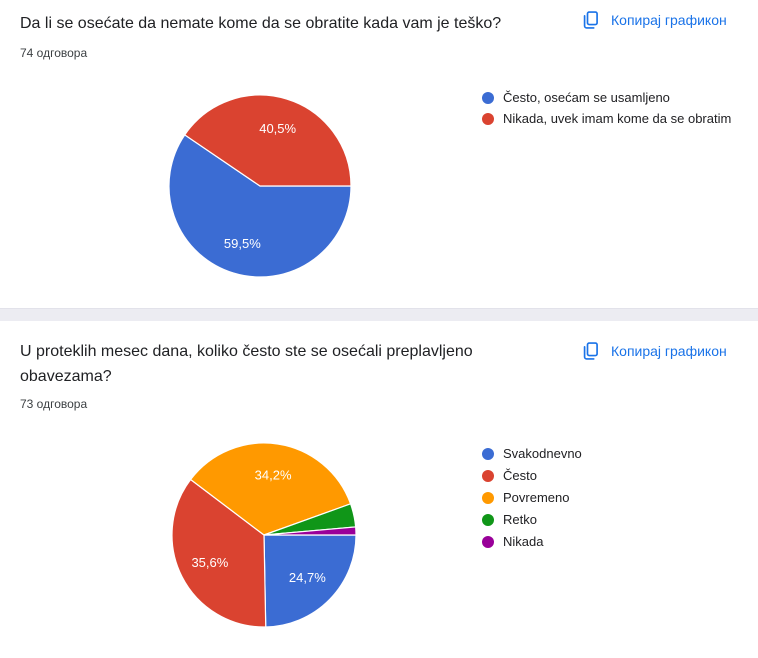 This screenshot has width=758, height=658. I want to click on legend-label: Svakodnevno, so click(542, 453).